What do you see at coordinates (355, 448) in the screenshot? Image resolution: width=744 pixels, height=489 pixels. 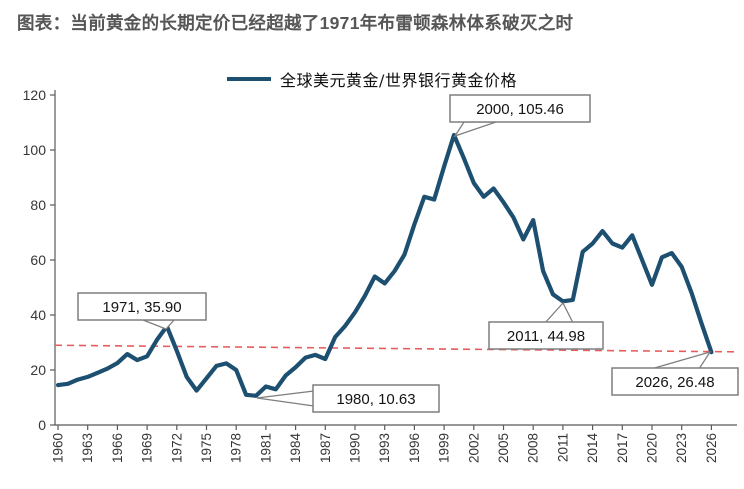 I see `x-tick-label: 1990` at bounding box center [355, 448].